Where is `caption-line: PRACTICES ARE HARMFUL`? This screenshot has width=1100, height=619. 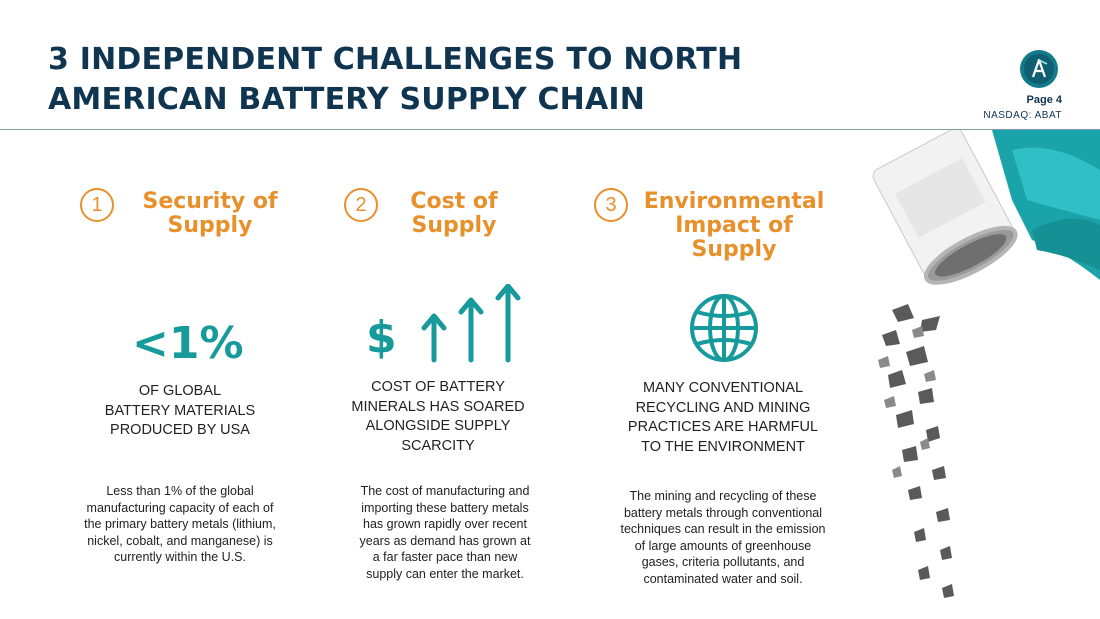
caption-line: PRACTICES ARE HARMFUL is located at coordinates (723, 427).